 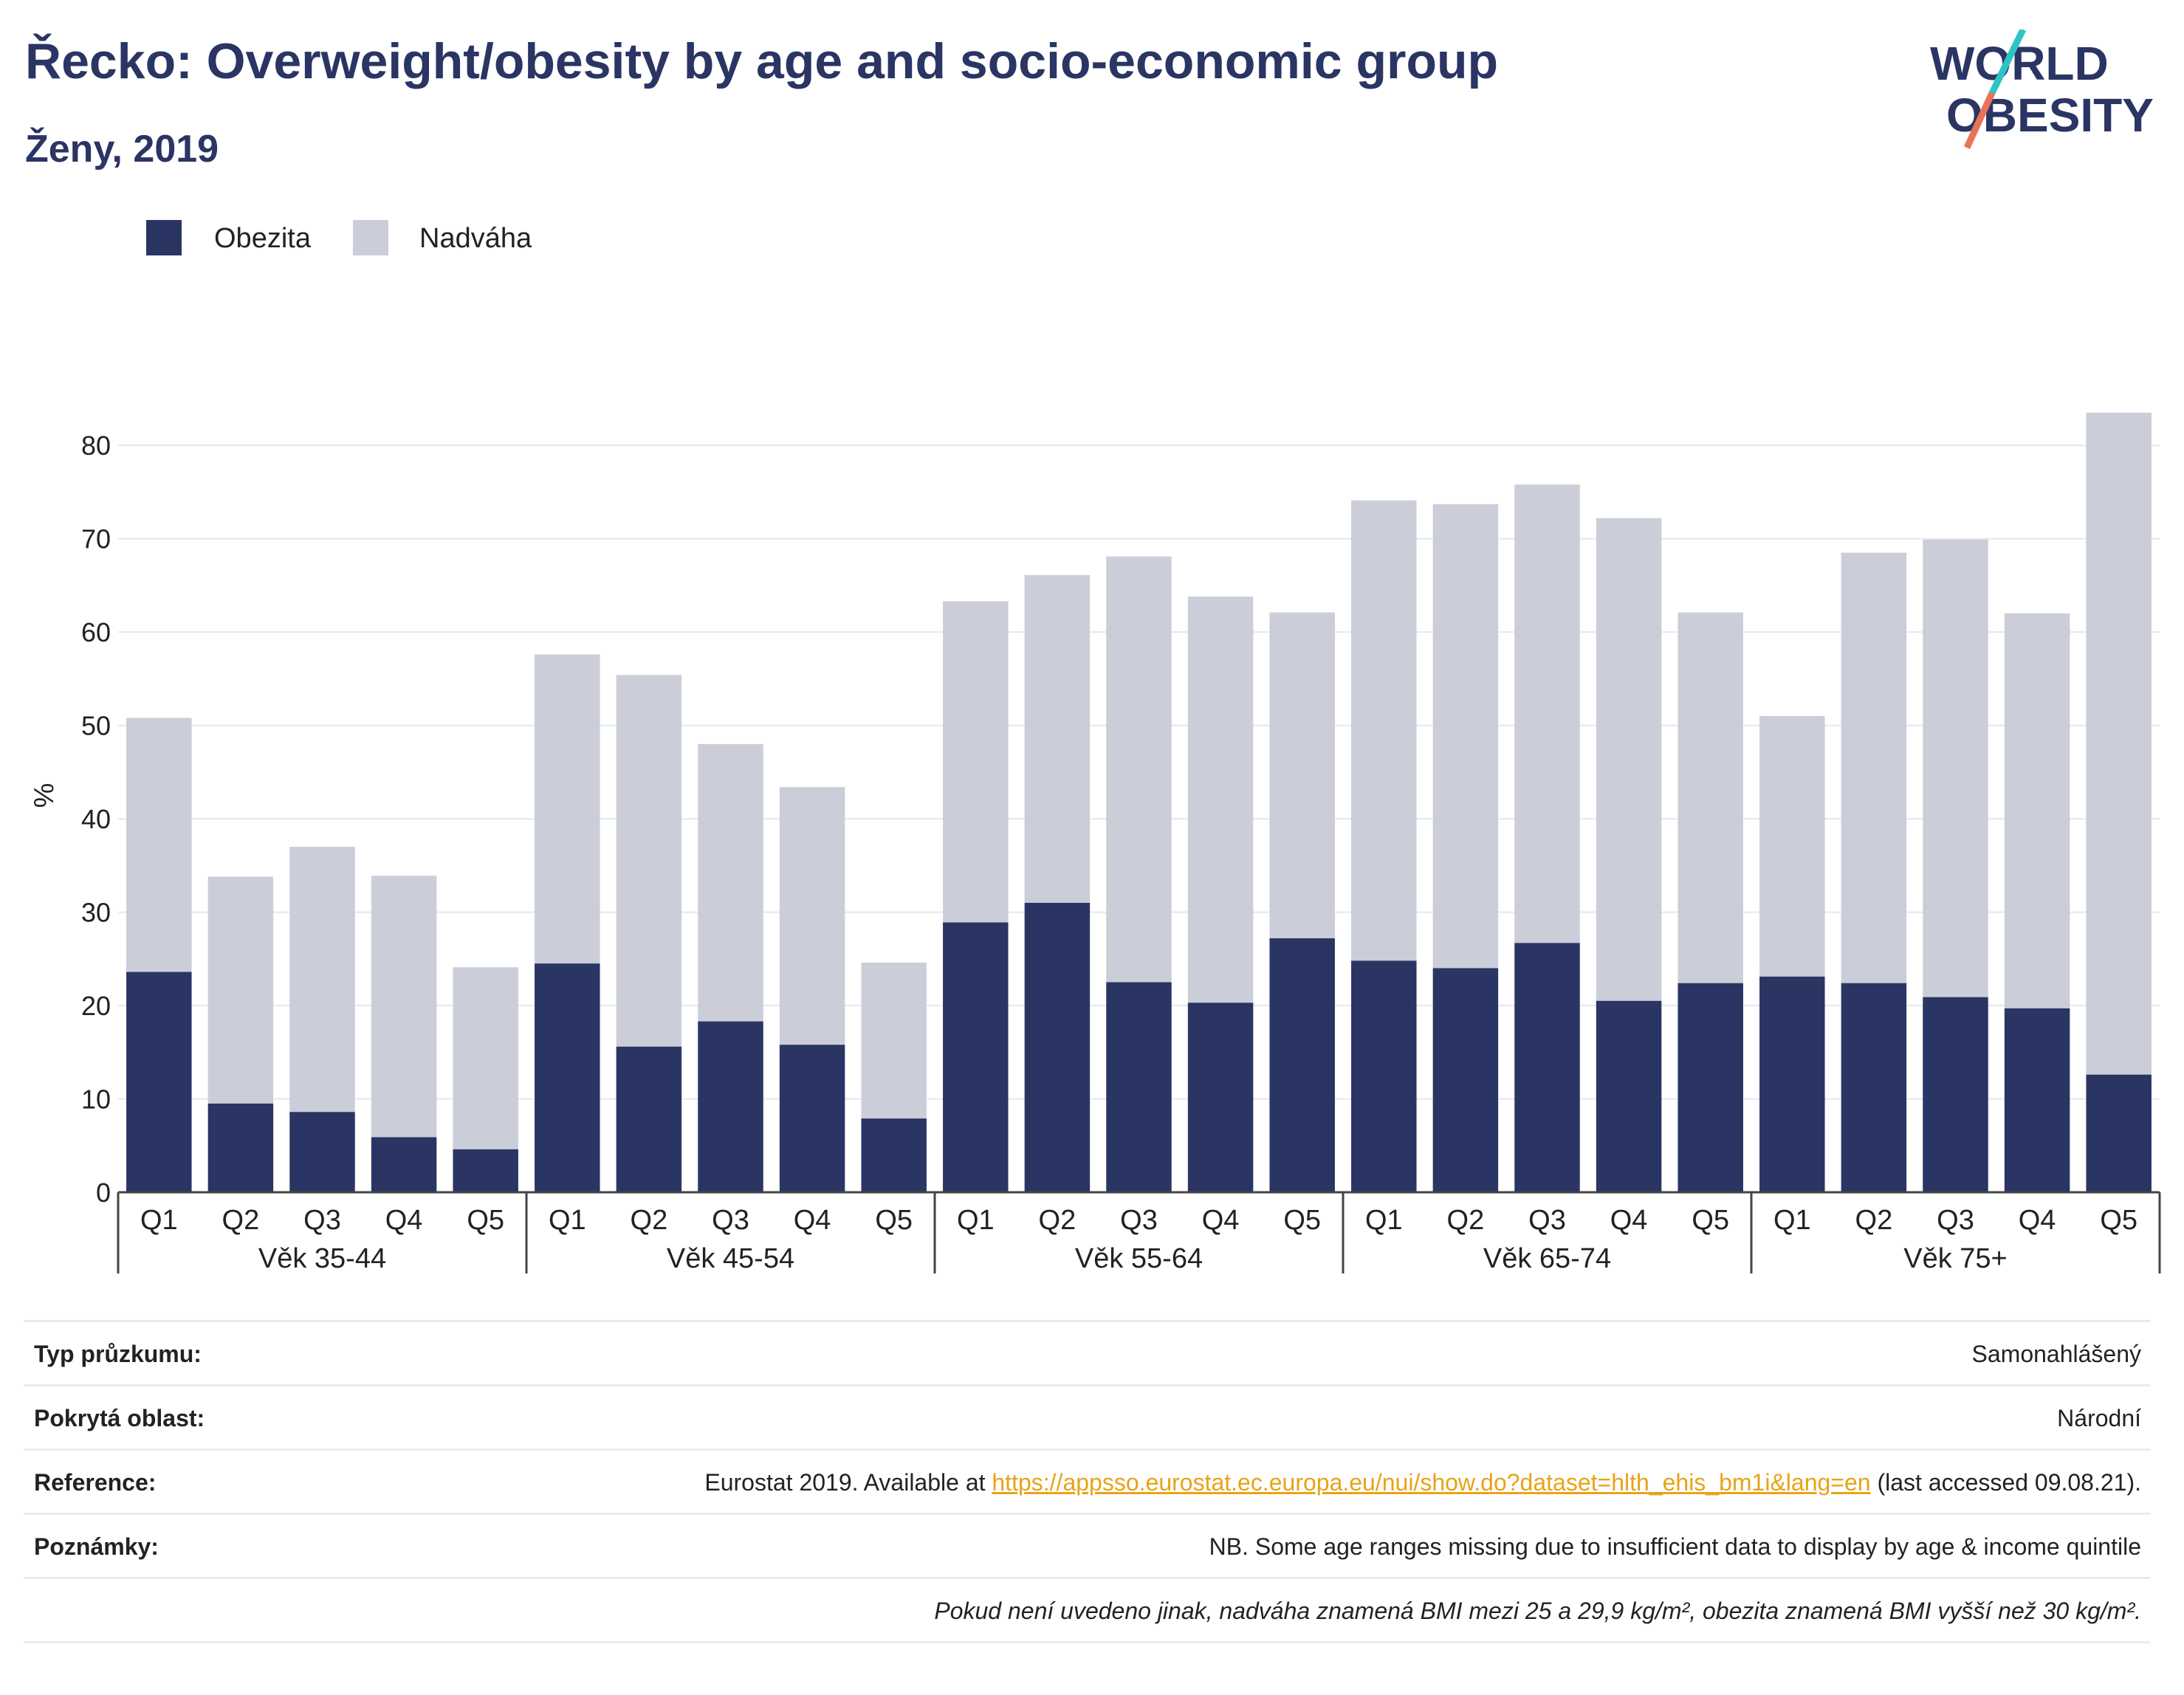 I want to click on group-label: Věk 55-64, so click(x=1139, y=1258).